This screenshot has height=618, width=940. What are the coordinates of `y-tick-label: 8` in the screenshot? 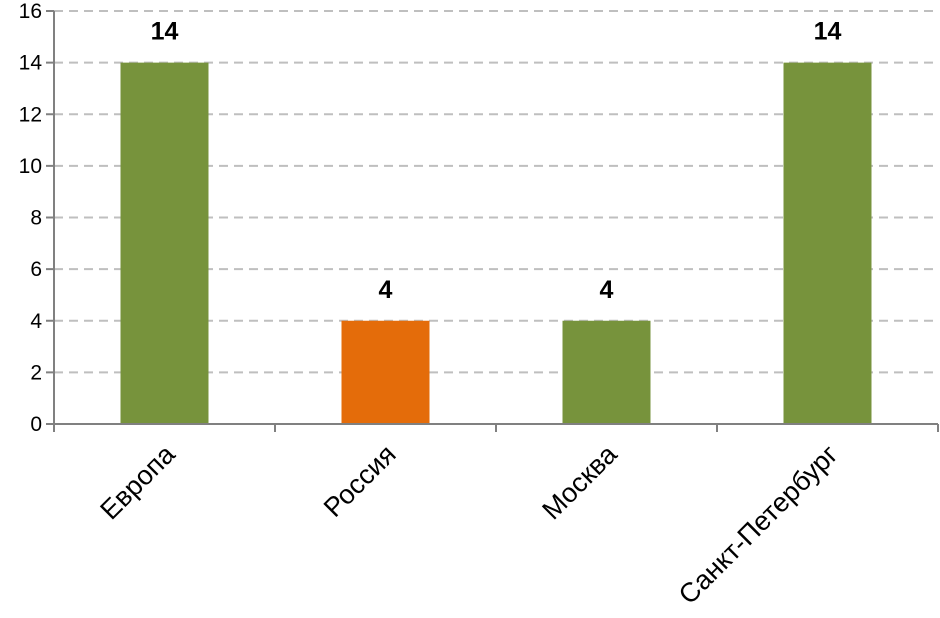 It's located at (36, 218).